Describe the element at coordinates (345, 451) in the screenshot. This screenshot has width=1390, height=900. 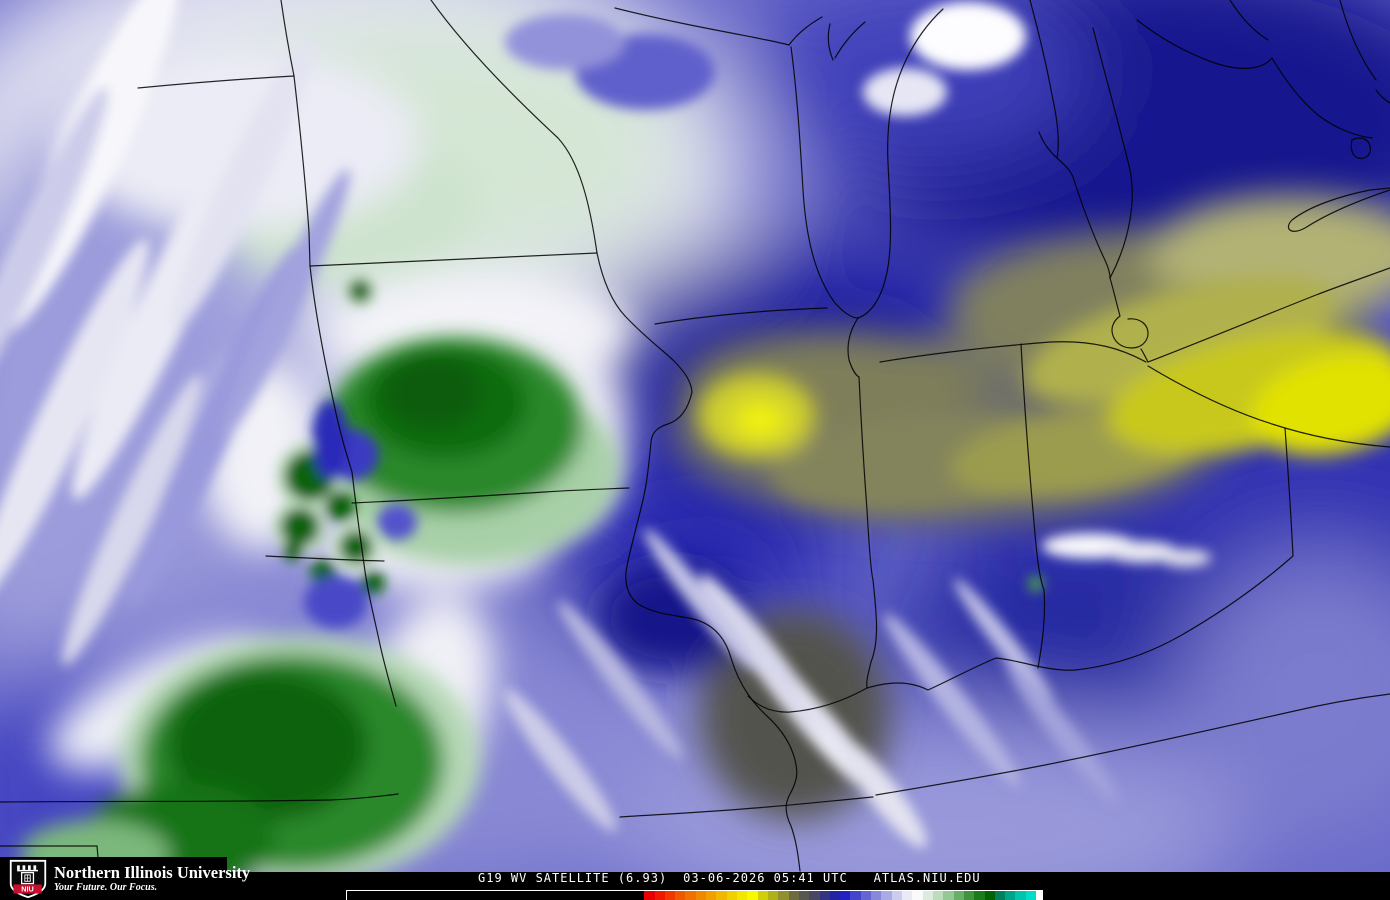
I see `storm-cells` at that location.